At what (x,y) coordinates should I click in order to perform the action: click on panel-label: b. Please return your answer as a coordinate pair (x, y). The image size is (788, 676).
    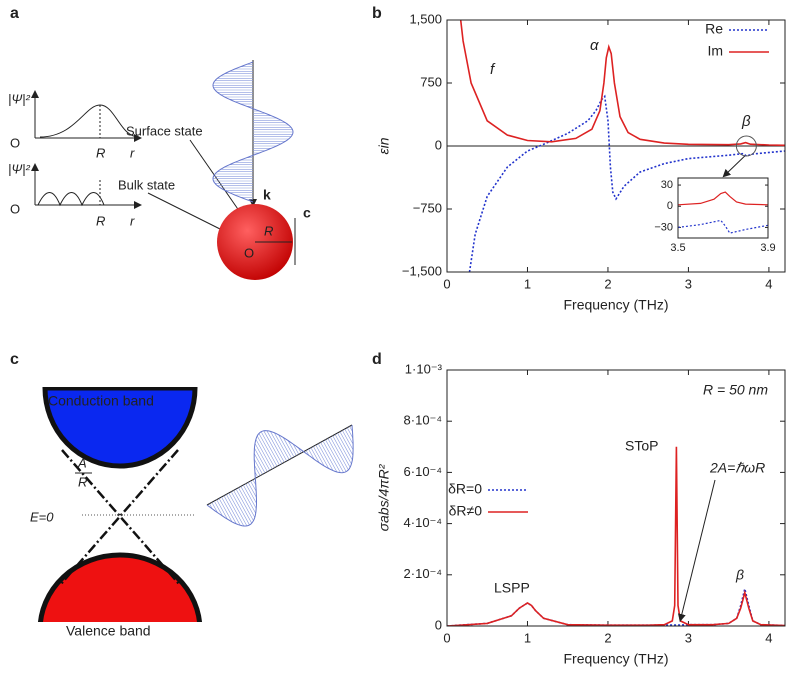
    Looking at the image, I should click on (377, 13).